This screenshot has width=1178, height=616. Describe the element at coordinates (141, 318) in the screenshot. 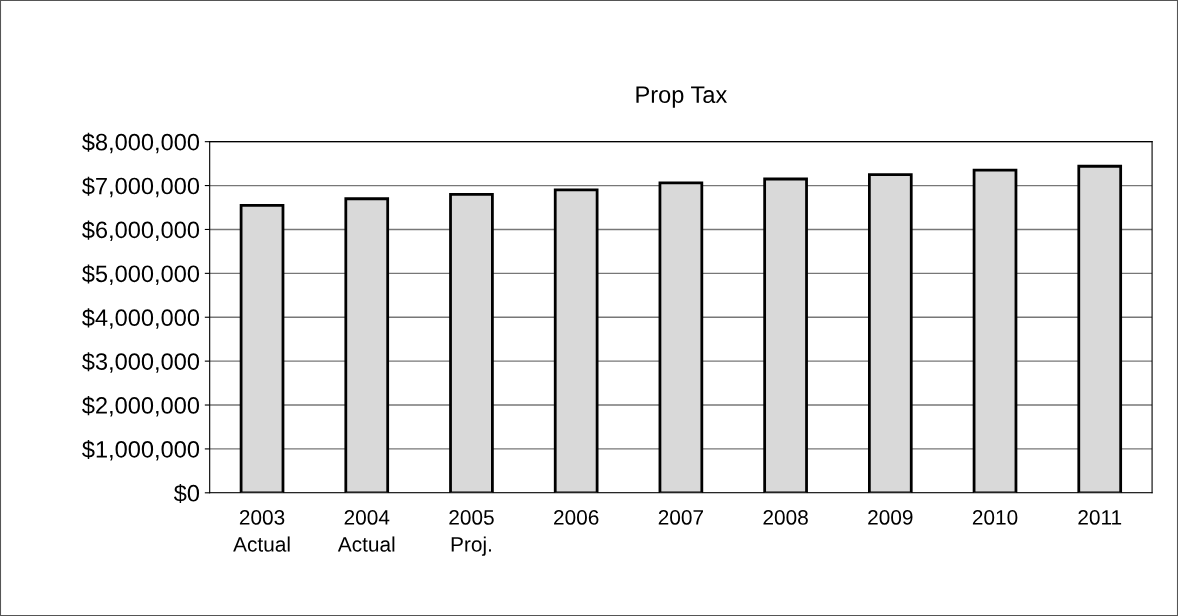

I see `y-tick-label: $4,000,000` at that location.